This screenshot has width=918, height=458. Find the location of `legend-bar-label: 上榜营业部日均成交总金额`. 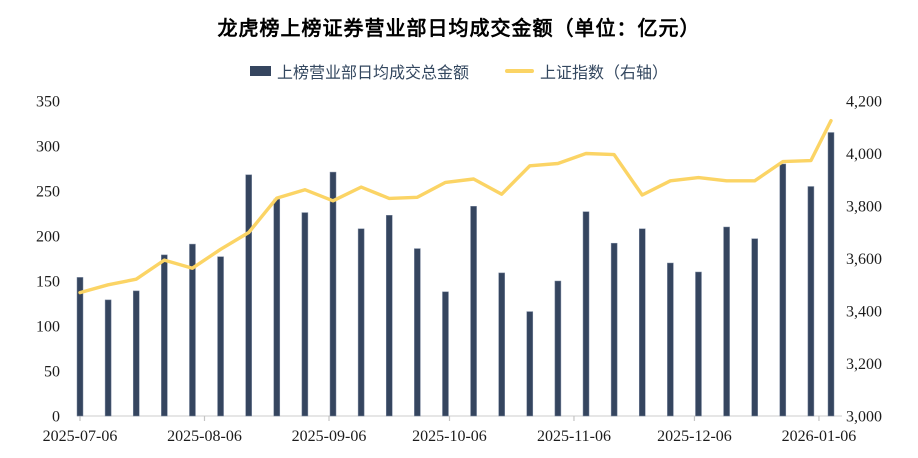

legend-bar-label: 上榜营业部日均成交总金额 is located at coordinates (372, 73).